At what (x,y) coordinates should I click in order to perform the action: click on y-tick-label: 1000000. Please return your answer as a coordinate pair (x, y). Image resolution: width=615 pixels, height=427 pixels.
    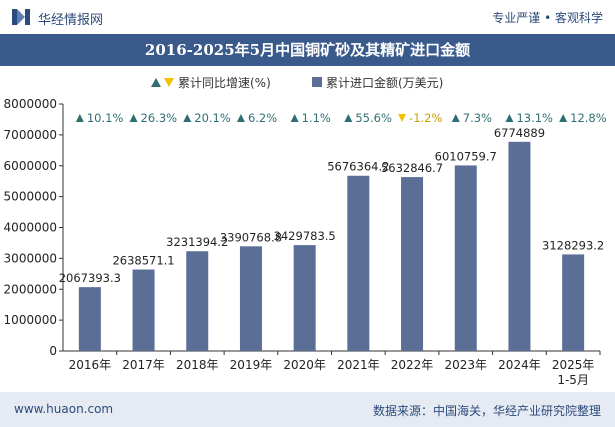
    Looking at the image, I should click on (30, 320).